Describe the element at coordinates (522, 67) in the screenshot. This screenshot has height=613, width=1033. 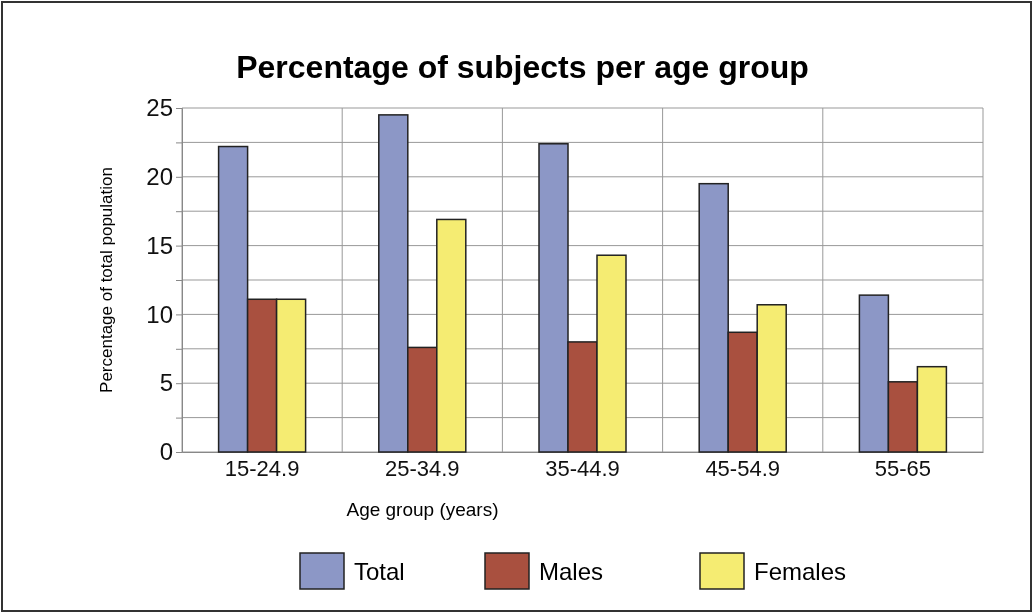
I see `chart-title: Percentage of subjects per age group` at that location.